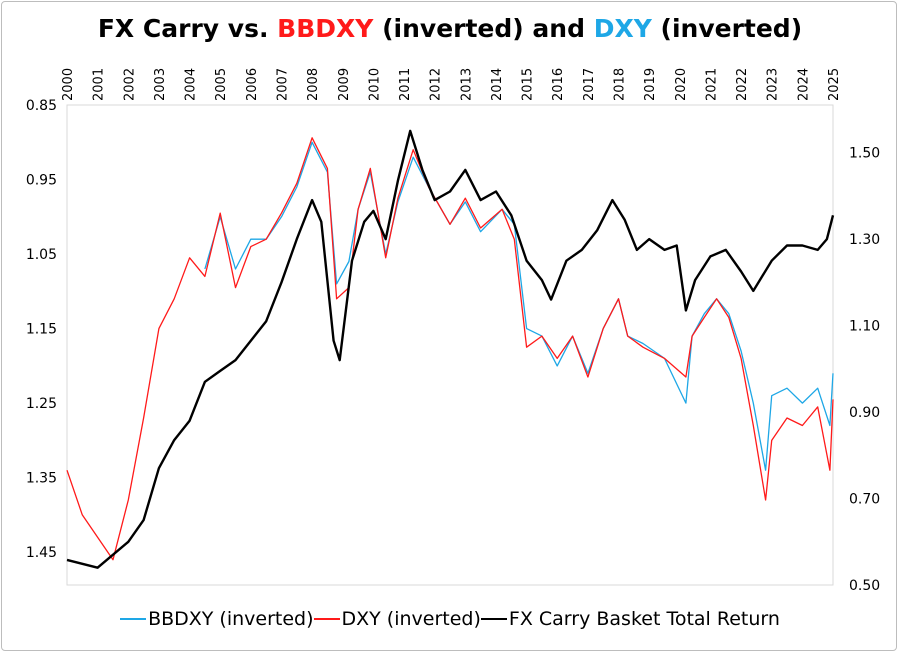  Describe the element at coordinates (742, 84) in the screenshot. I see `x-tick-label: 2022` at that location.